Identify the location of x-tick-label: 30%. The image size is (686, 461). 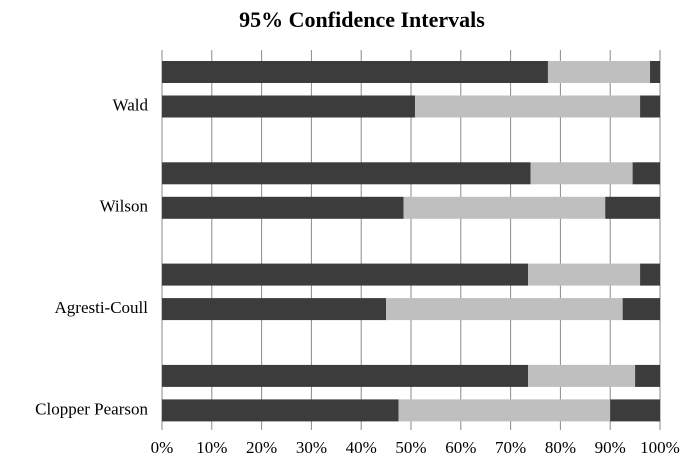
(311, 447).